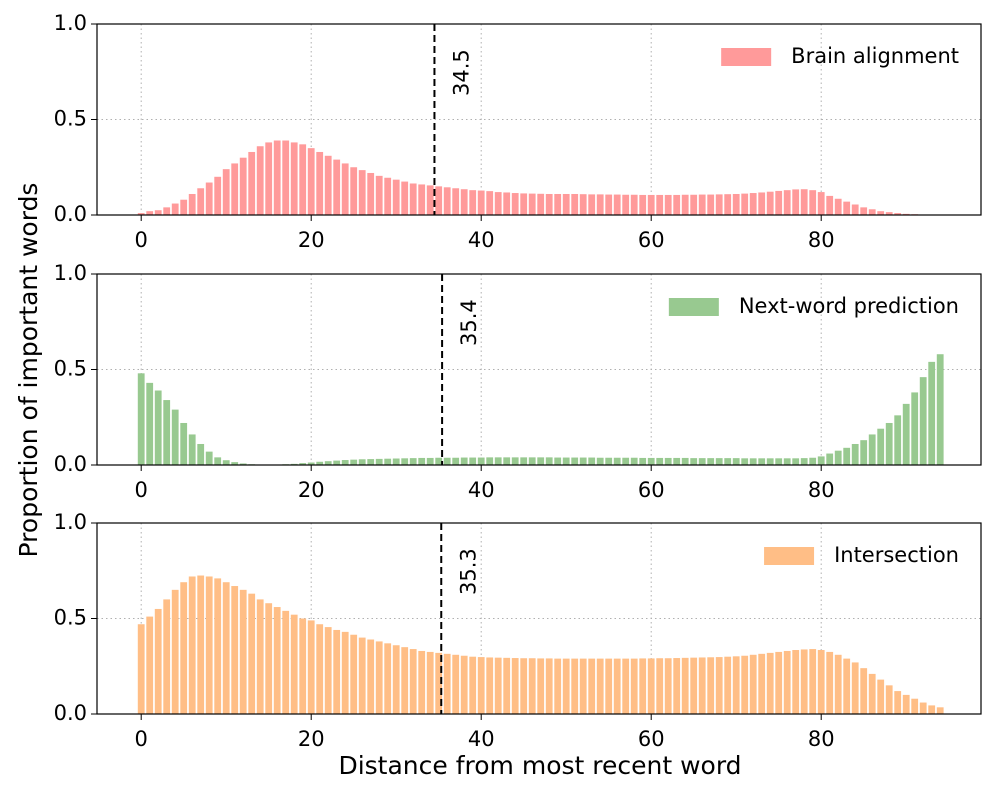 The height and width of the screenshot is (797, 997). Describe the element at coordinates (539, 765) in the screenshot. I see `x-axis-label: Distance from most recent word` at that location.